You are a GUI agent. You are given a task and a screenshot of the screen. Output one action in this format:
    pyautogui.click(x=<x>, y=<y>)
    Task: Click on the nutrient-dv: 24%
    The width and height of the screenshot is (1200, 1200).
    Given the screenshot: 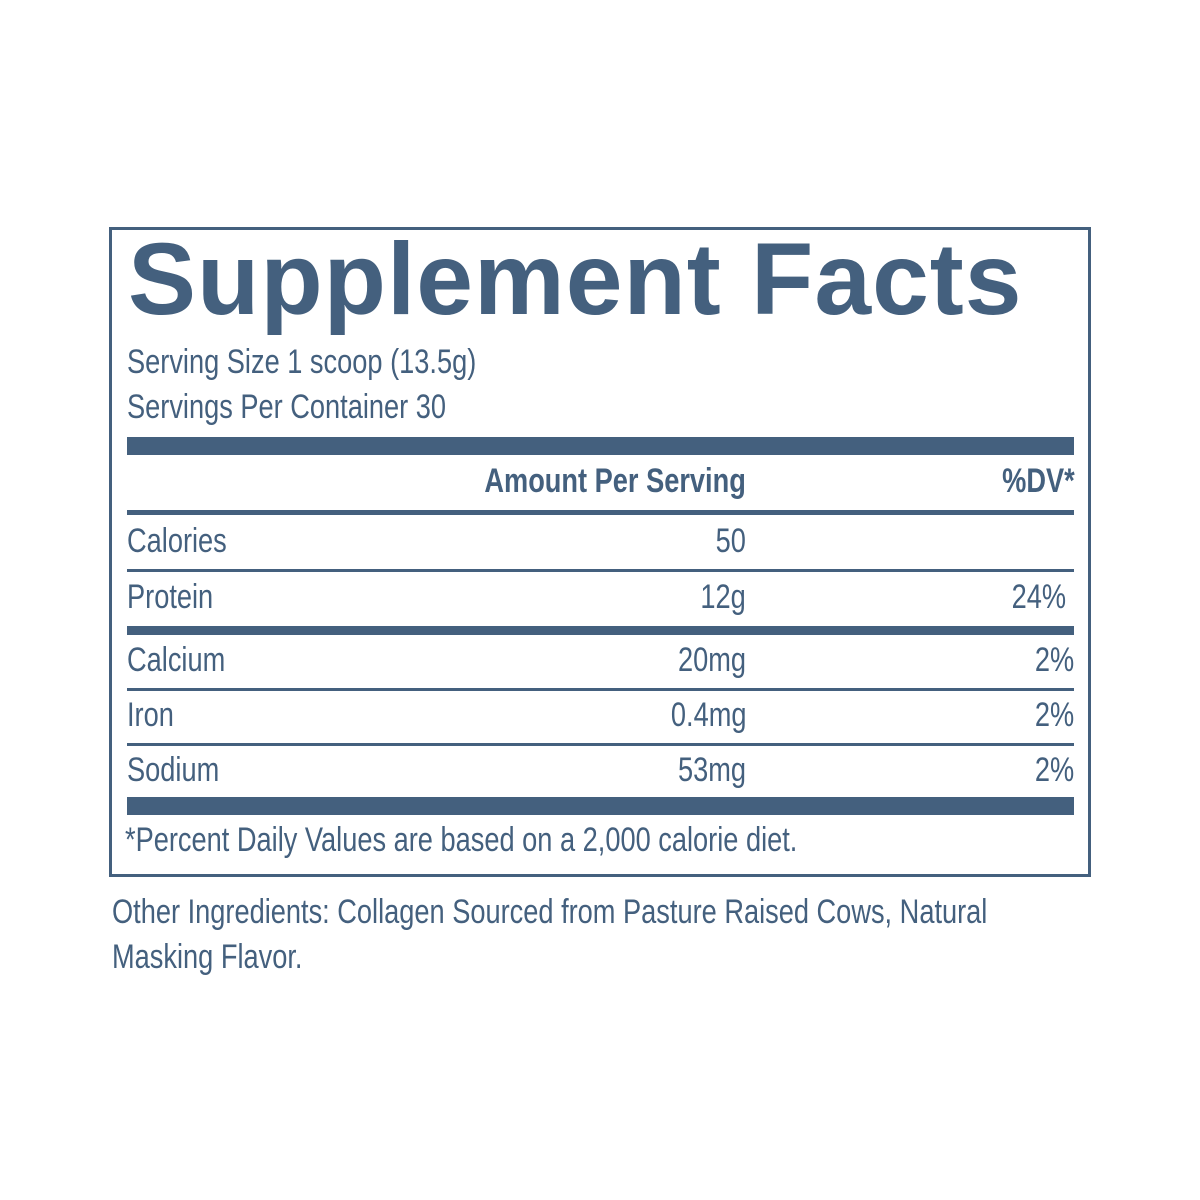 What is the action you would take?
    pyautogui.click(x=1038, y=597)
    